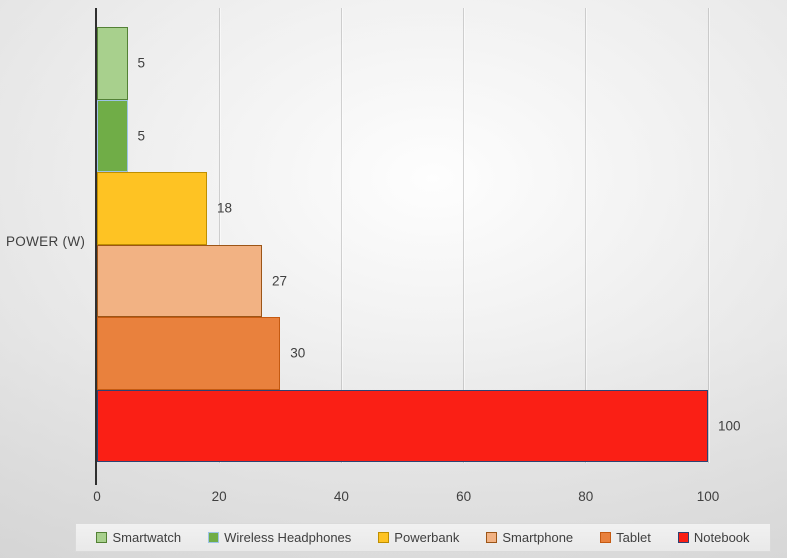  I want to click on legend-label-powerbank: Powerbank, so click(427, 537).